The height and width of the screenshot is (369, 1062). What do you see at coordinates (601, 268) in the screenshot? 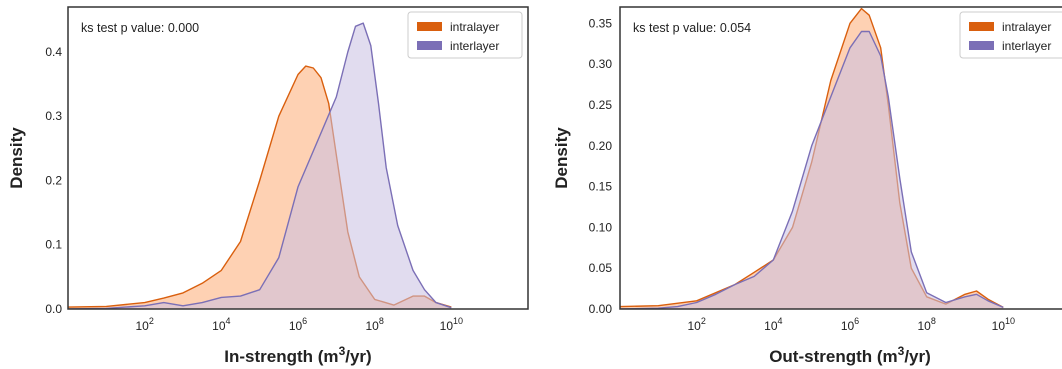
I see `y-tick-label: 0.05` at bounding box center [601, 268].